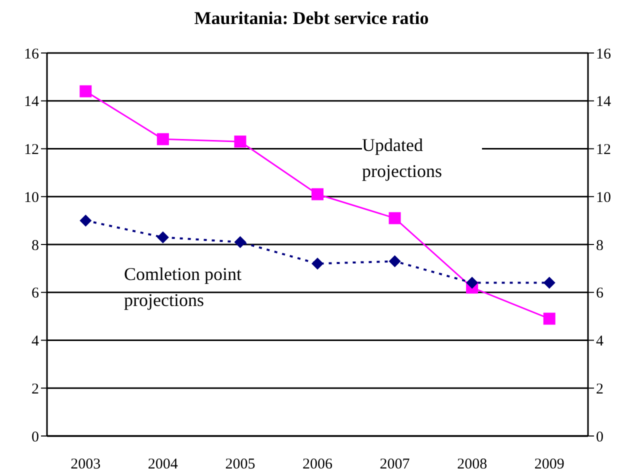 This screenshot has width=623, height=472. I want to click on y-tick-label: 12, so click(31, 150).